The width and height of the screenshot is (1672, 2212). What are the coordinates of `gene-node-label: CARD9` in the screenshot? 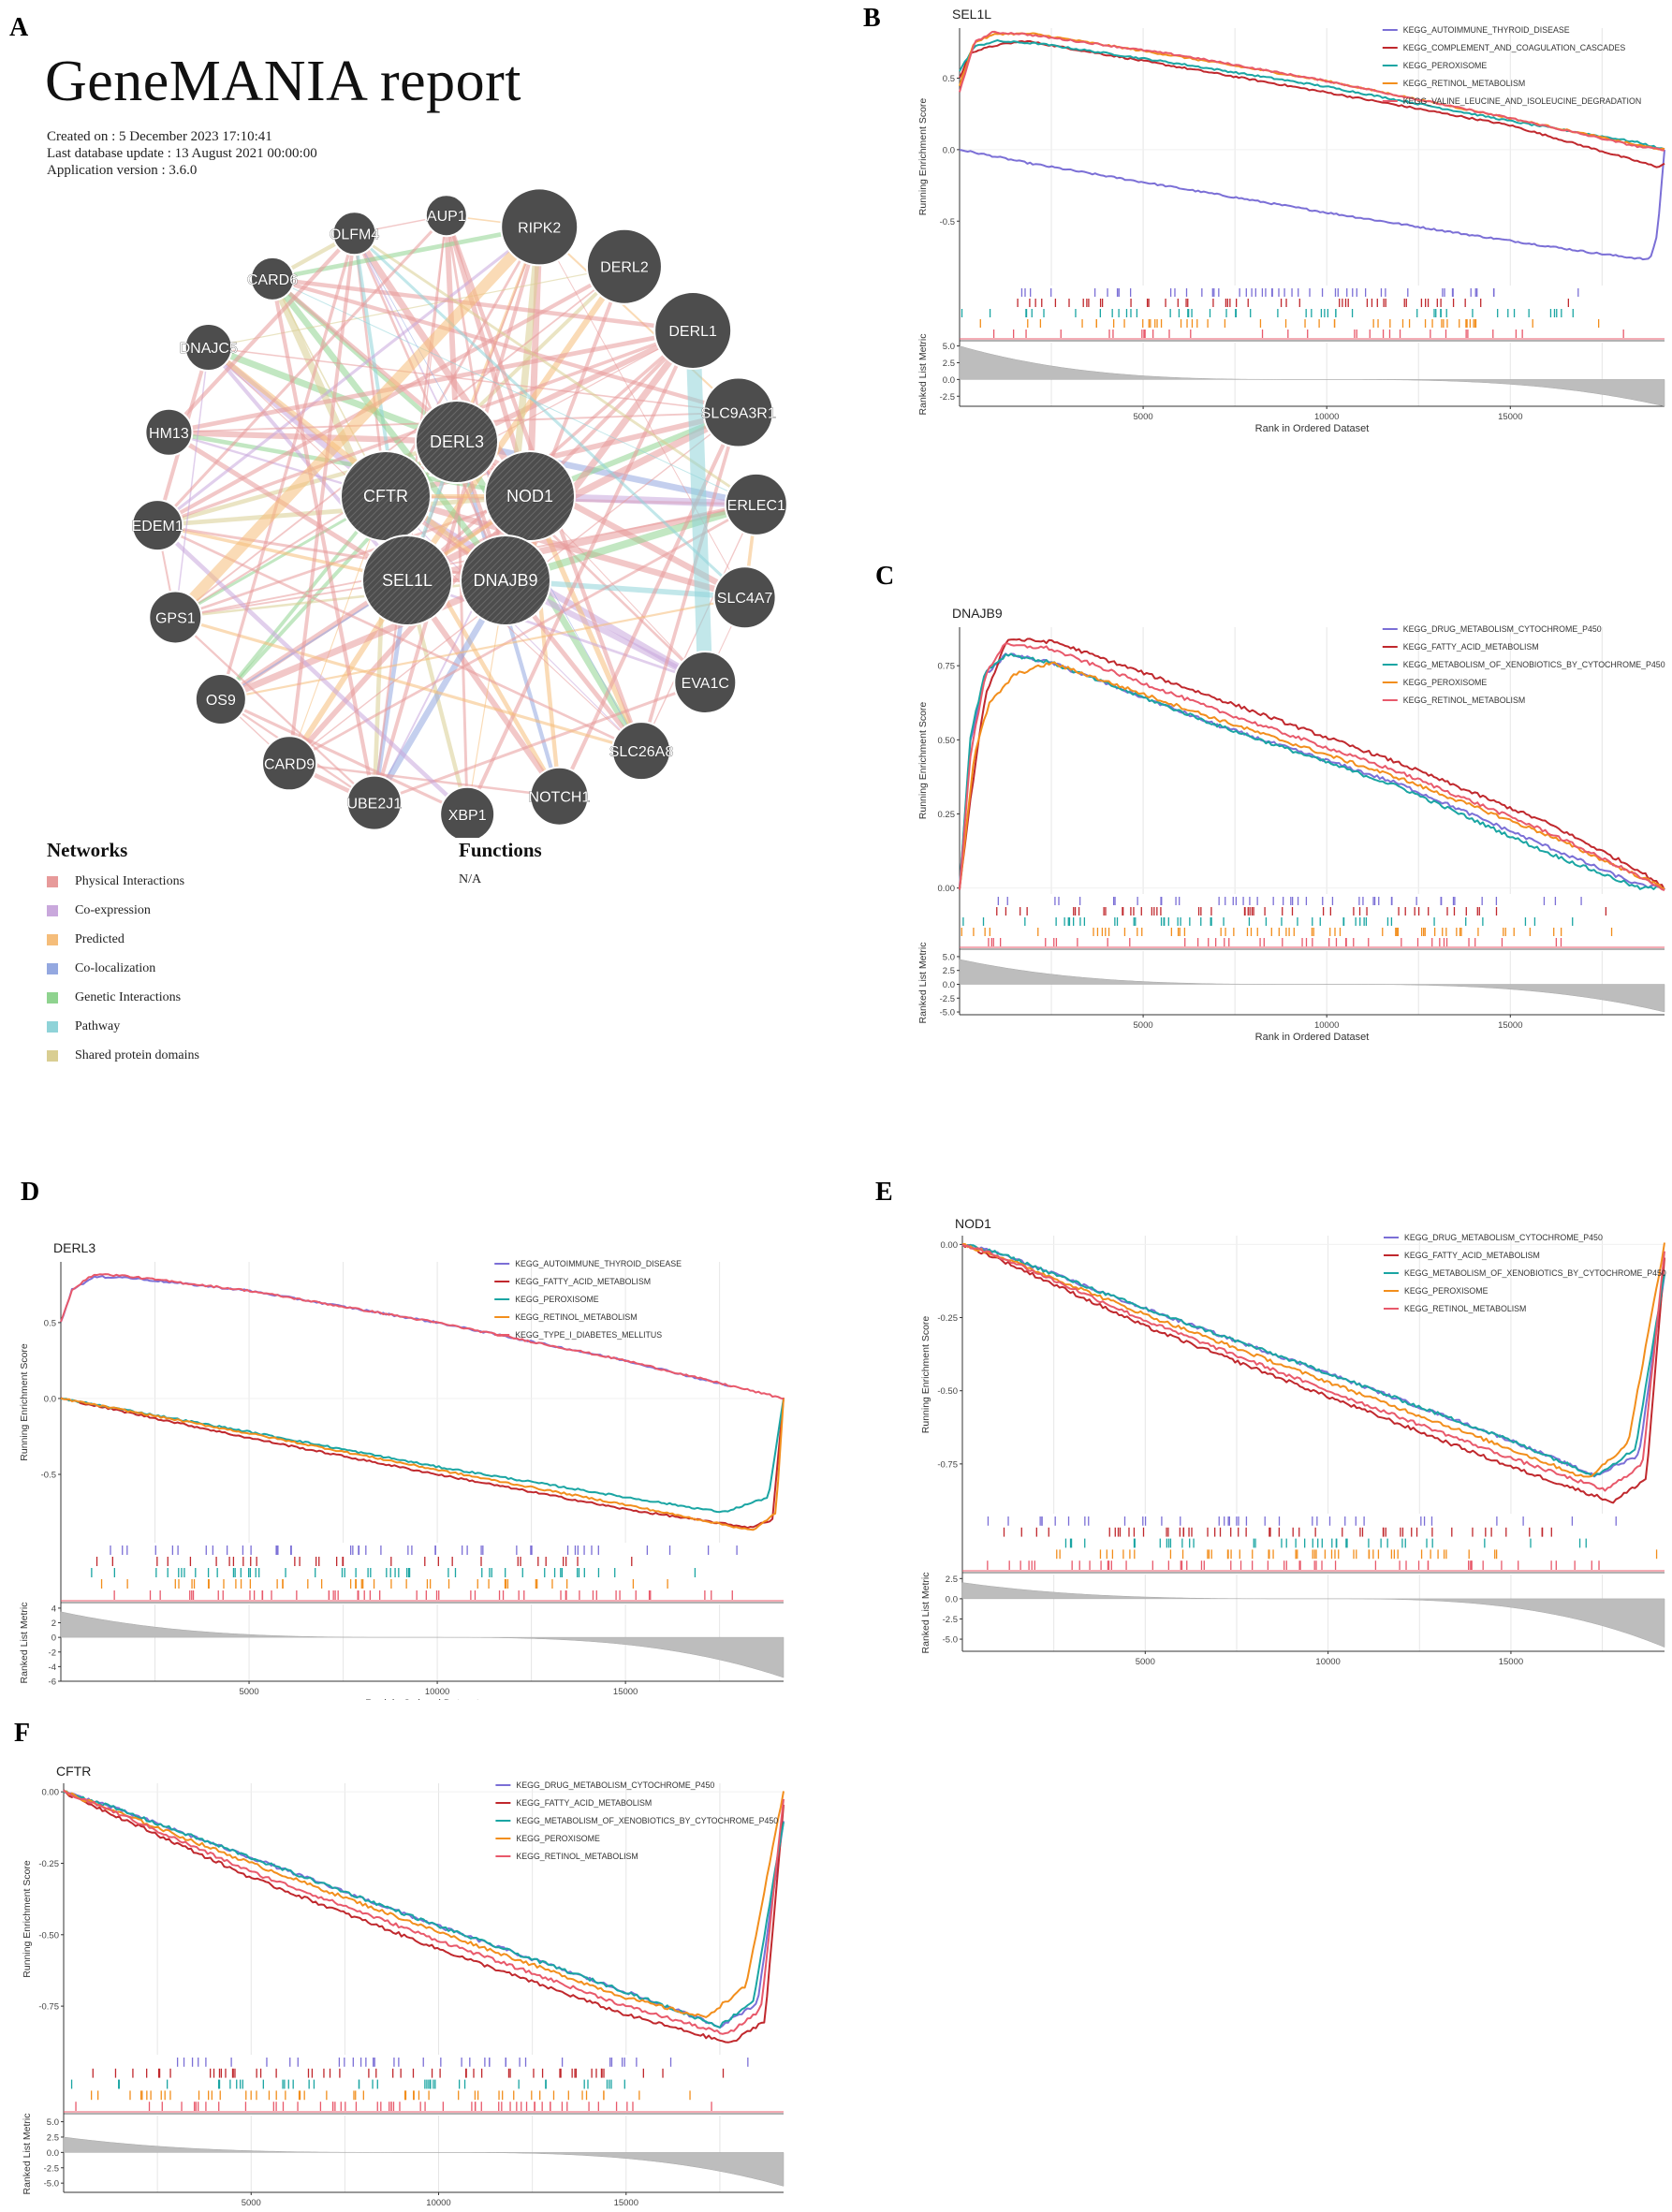 It's located at (289, 764).